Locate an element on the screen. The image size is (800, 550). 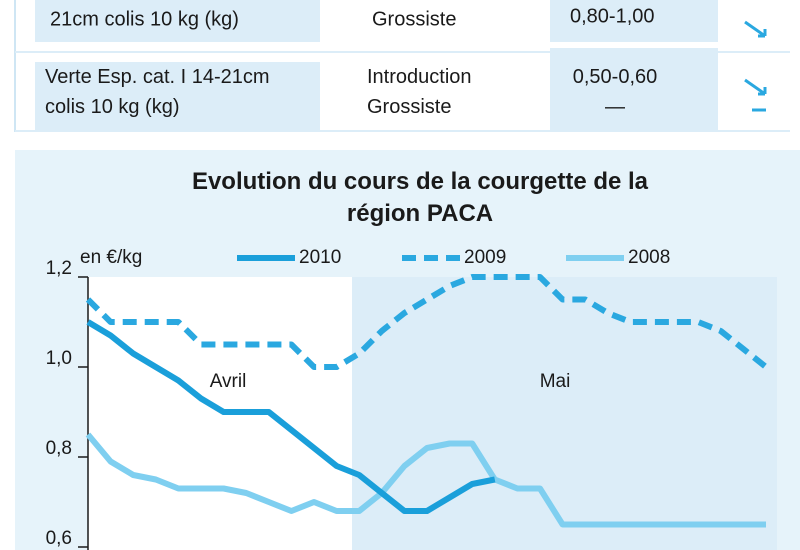
cell-text: Introduction Grossiste is located at coordinates (419, 92).